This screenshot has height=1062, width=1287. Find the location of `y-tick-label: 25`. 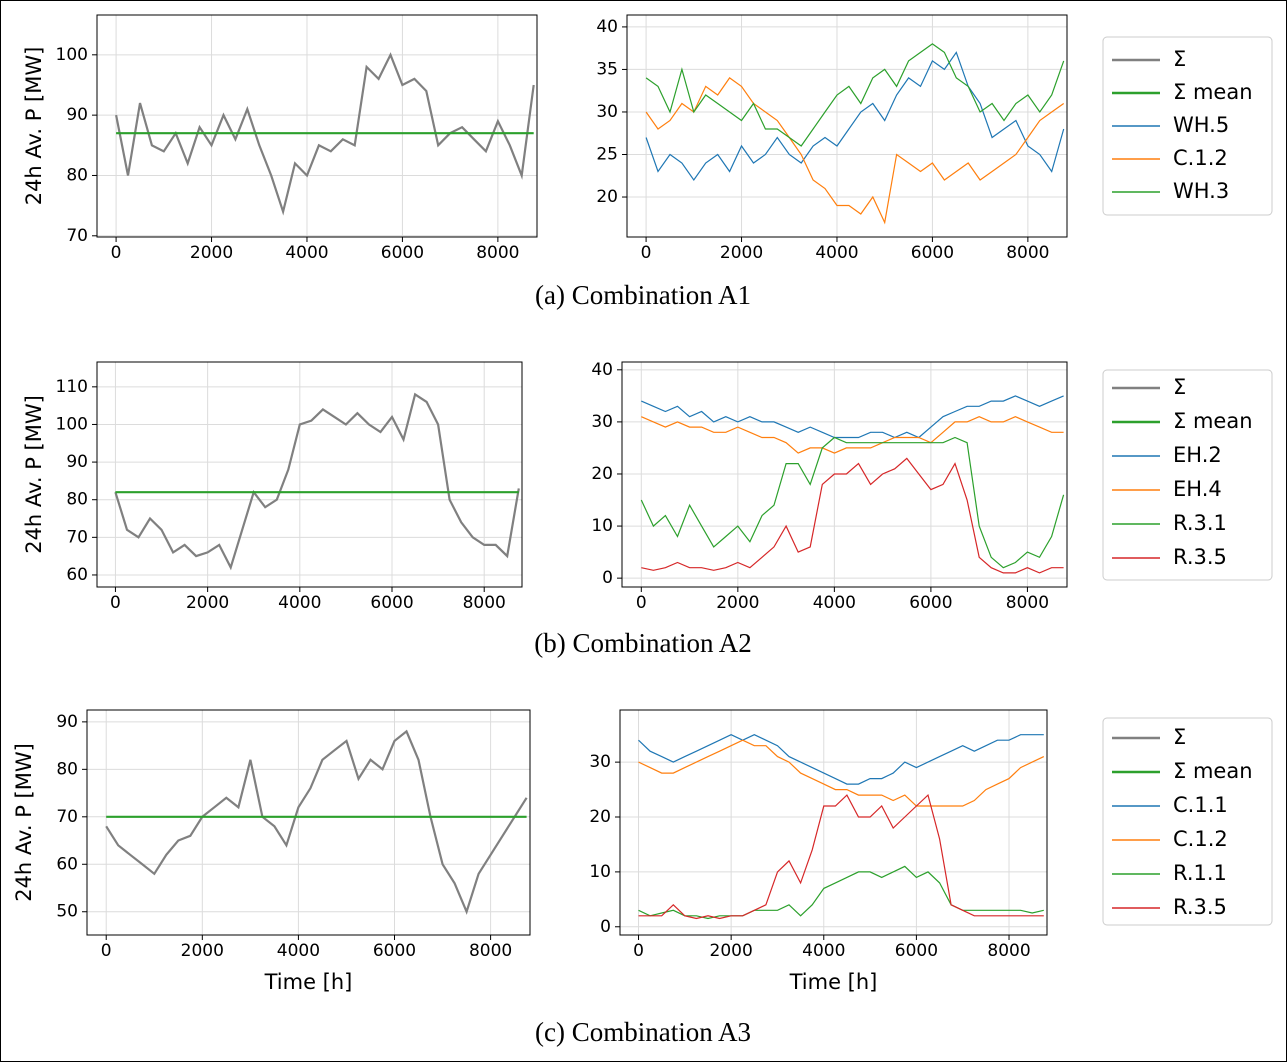

y-tick-label: 25 is located at coordinates (607, 154).